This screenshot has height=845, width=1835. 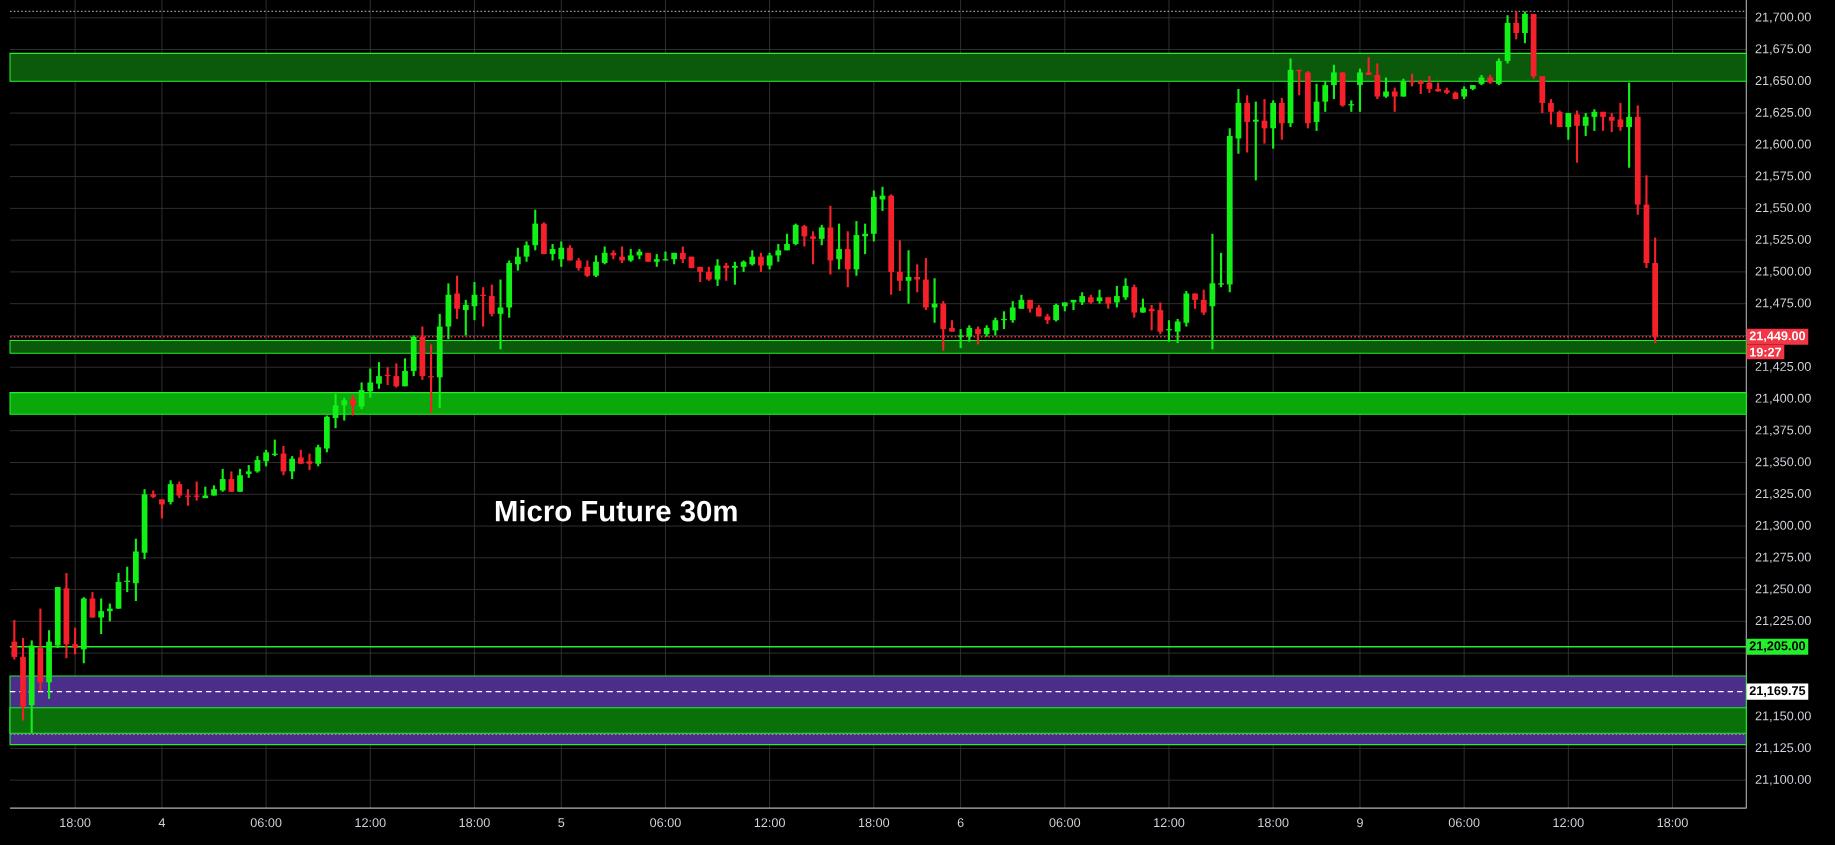 What do you see at coordinates (1783, 748) in the screenshot?
I see `y-tick-label: 21,125.00` at bounding box center [1783, 748].